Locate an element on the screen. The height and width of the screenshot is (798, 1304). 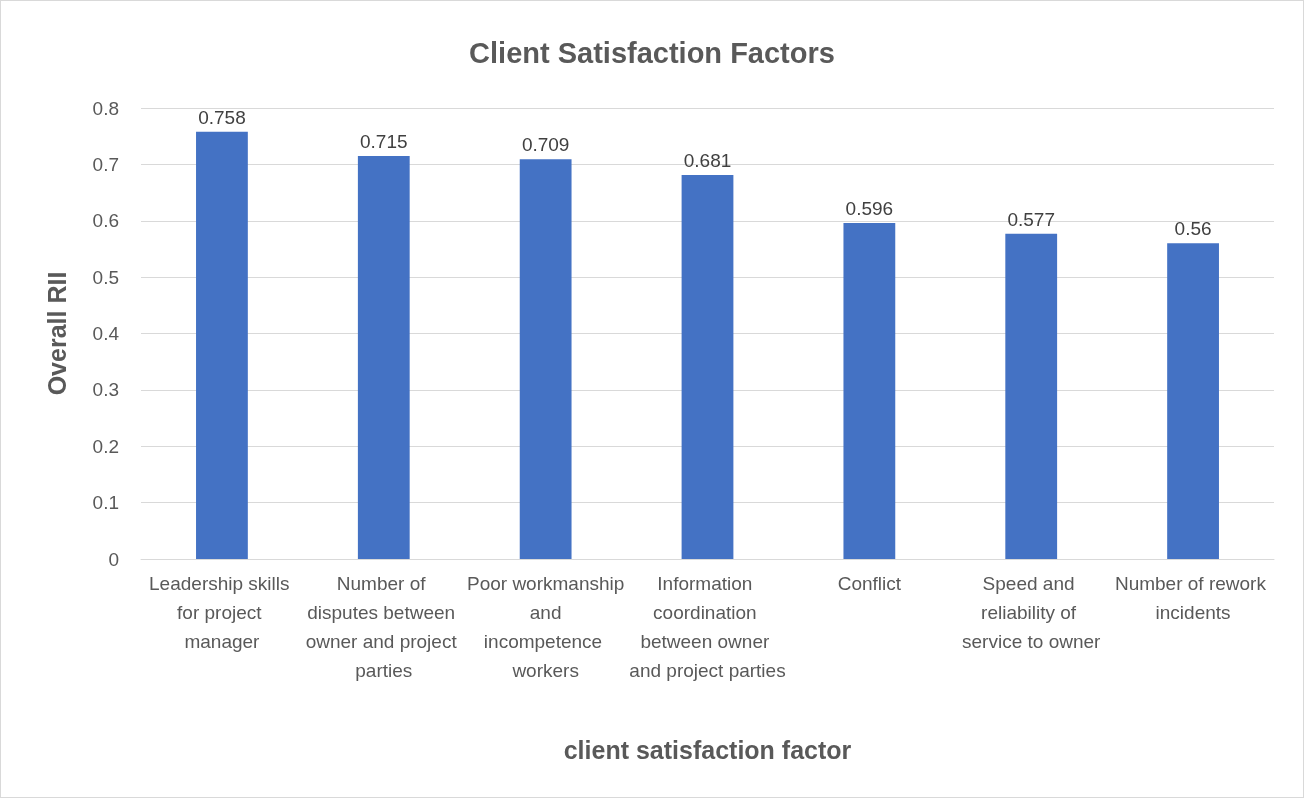
data-label: 0.681 is located at coordinates (707, 161).